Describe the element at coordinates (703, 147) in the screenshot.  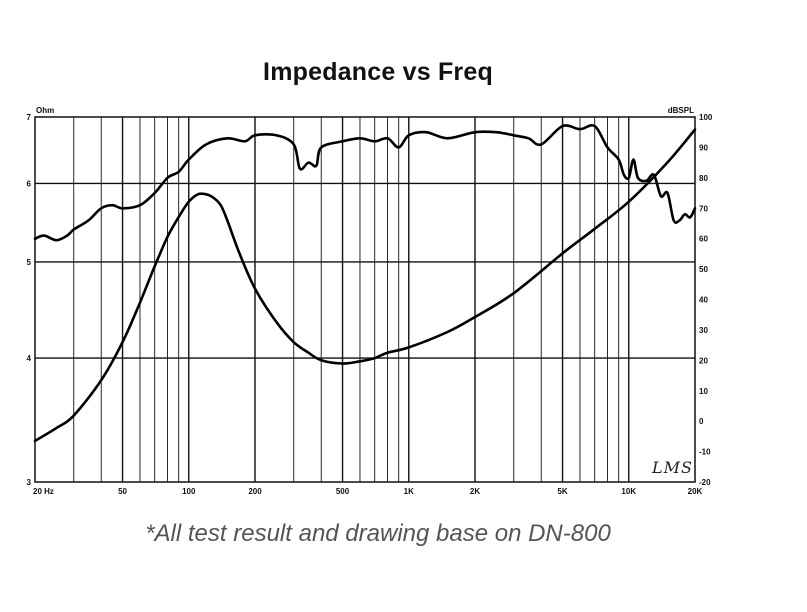
I see `right-tick-label: 90` at that location.